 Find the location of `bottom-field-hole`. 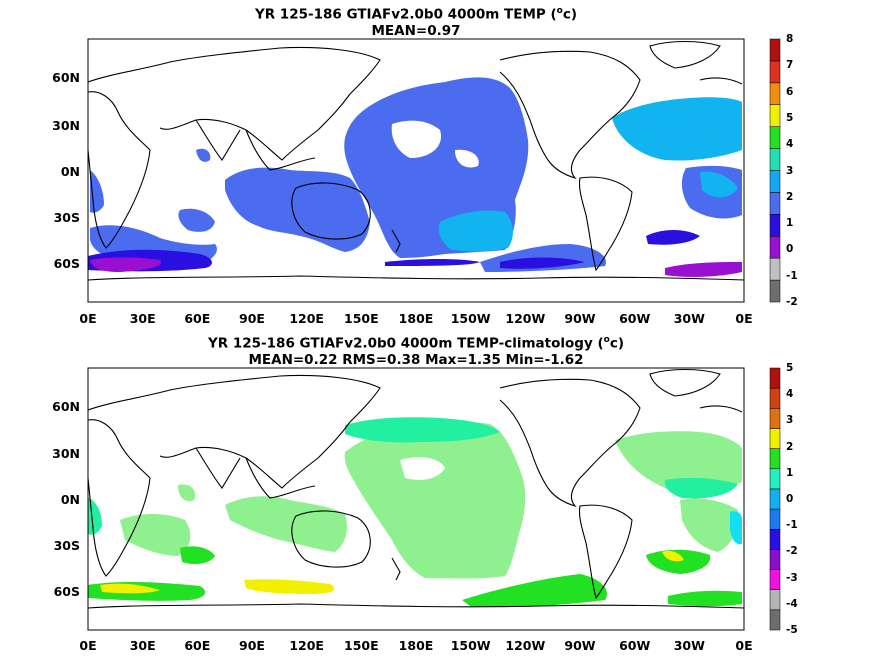

bottom-field-hole is located at coordinates (422, 468).